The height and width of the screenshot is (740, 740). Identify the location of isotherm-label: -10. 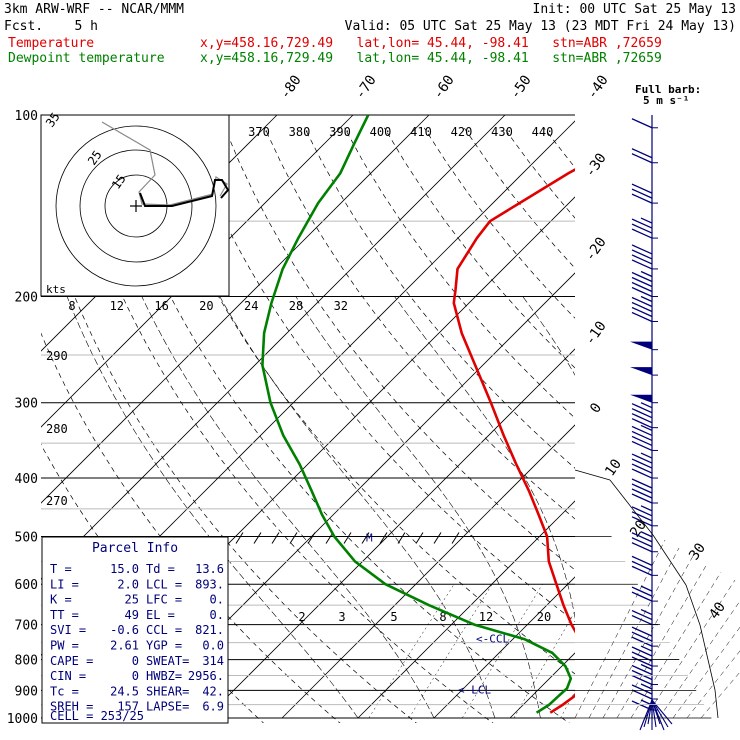
(596, 333).